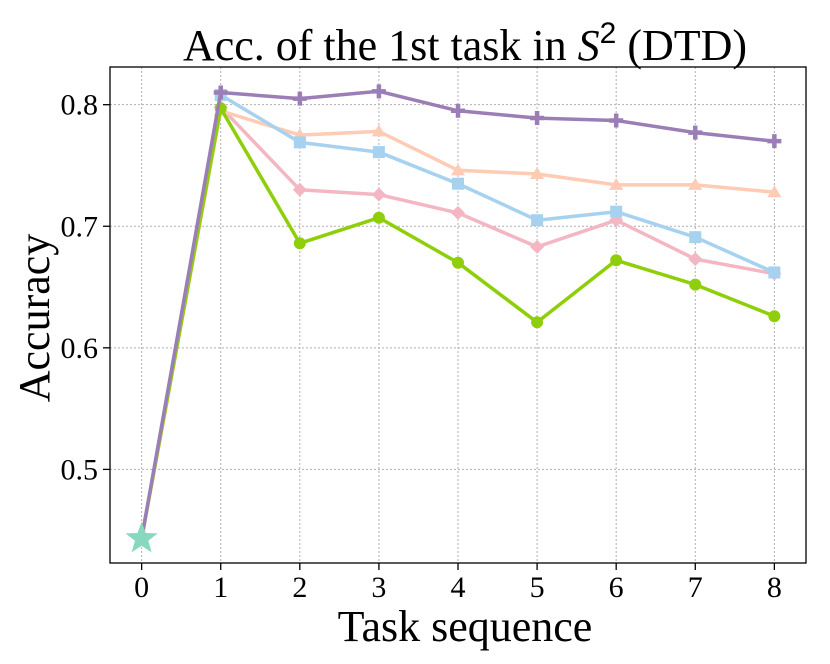  Describe the element at coordinates (589, 45) in the screenshot. I see `chart-title-symbol: S` at that location.